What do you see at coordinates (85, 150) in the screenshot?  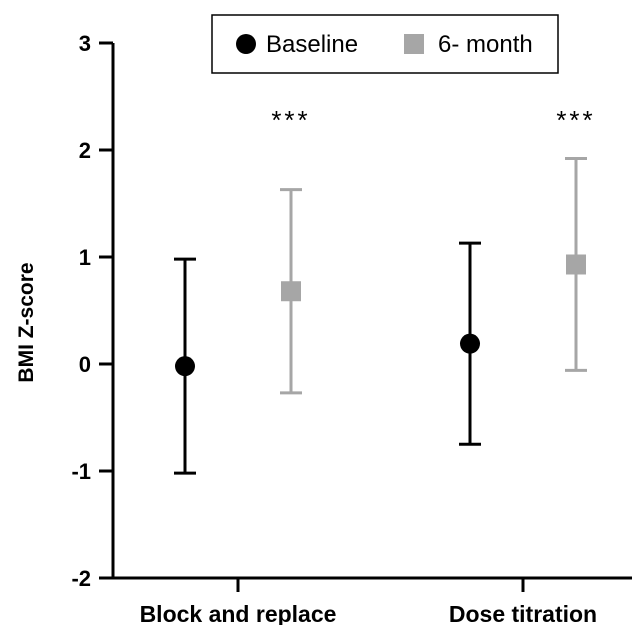 I see `y-tick-label: 2` at bounding box center [85, 150].